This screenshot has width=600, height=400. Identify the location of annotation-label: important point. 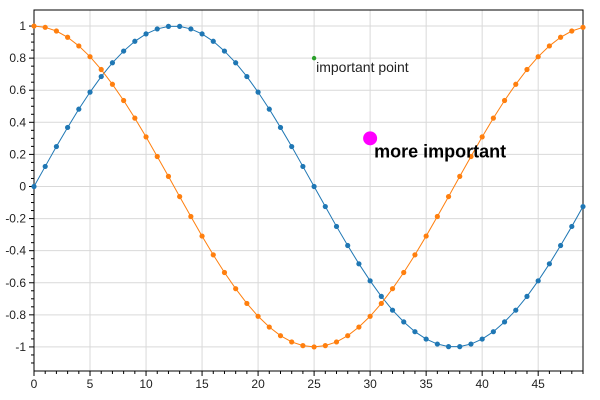
(362, 67).